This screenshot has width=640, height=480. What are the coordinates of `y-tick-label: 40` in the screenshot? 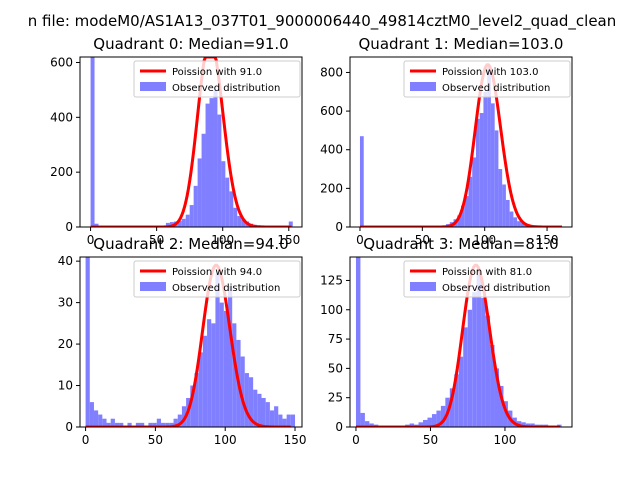 It's located at (65, 261).